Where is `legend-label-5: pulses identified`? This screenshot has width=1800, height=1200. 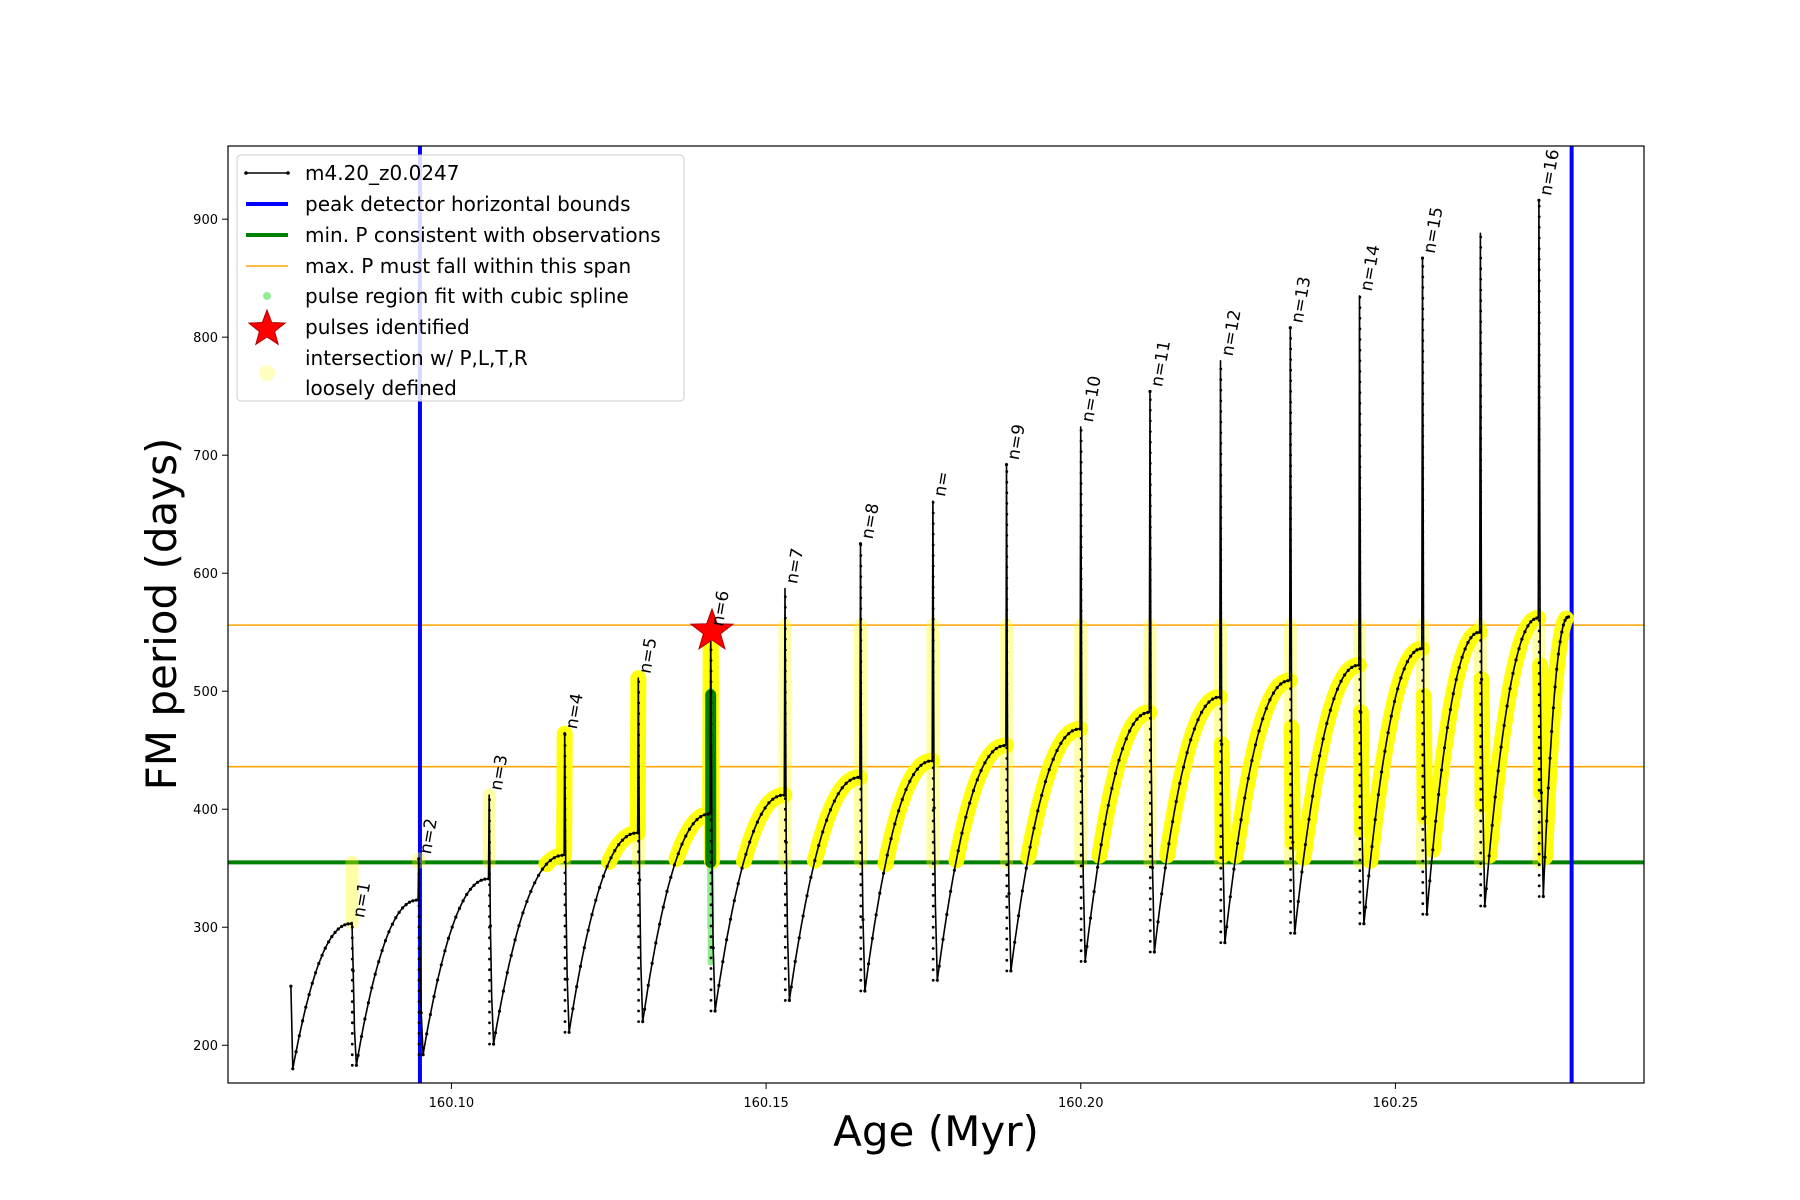
legend-label-5: pulses identified is located at coordinates (387, 327).